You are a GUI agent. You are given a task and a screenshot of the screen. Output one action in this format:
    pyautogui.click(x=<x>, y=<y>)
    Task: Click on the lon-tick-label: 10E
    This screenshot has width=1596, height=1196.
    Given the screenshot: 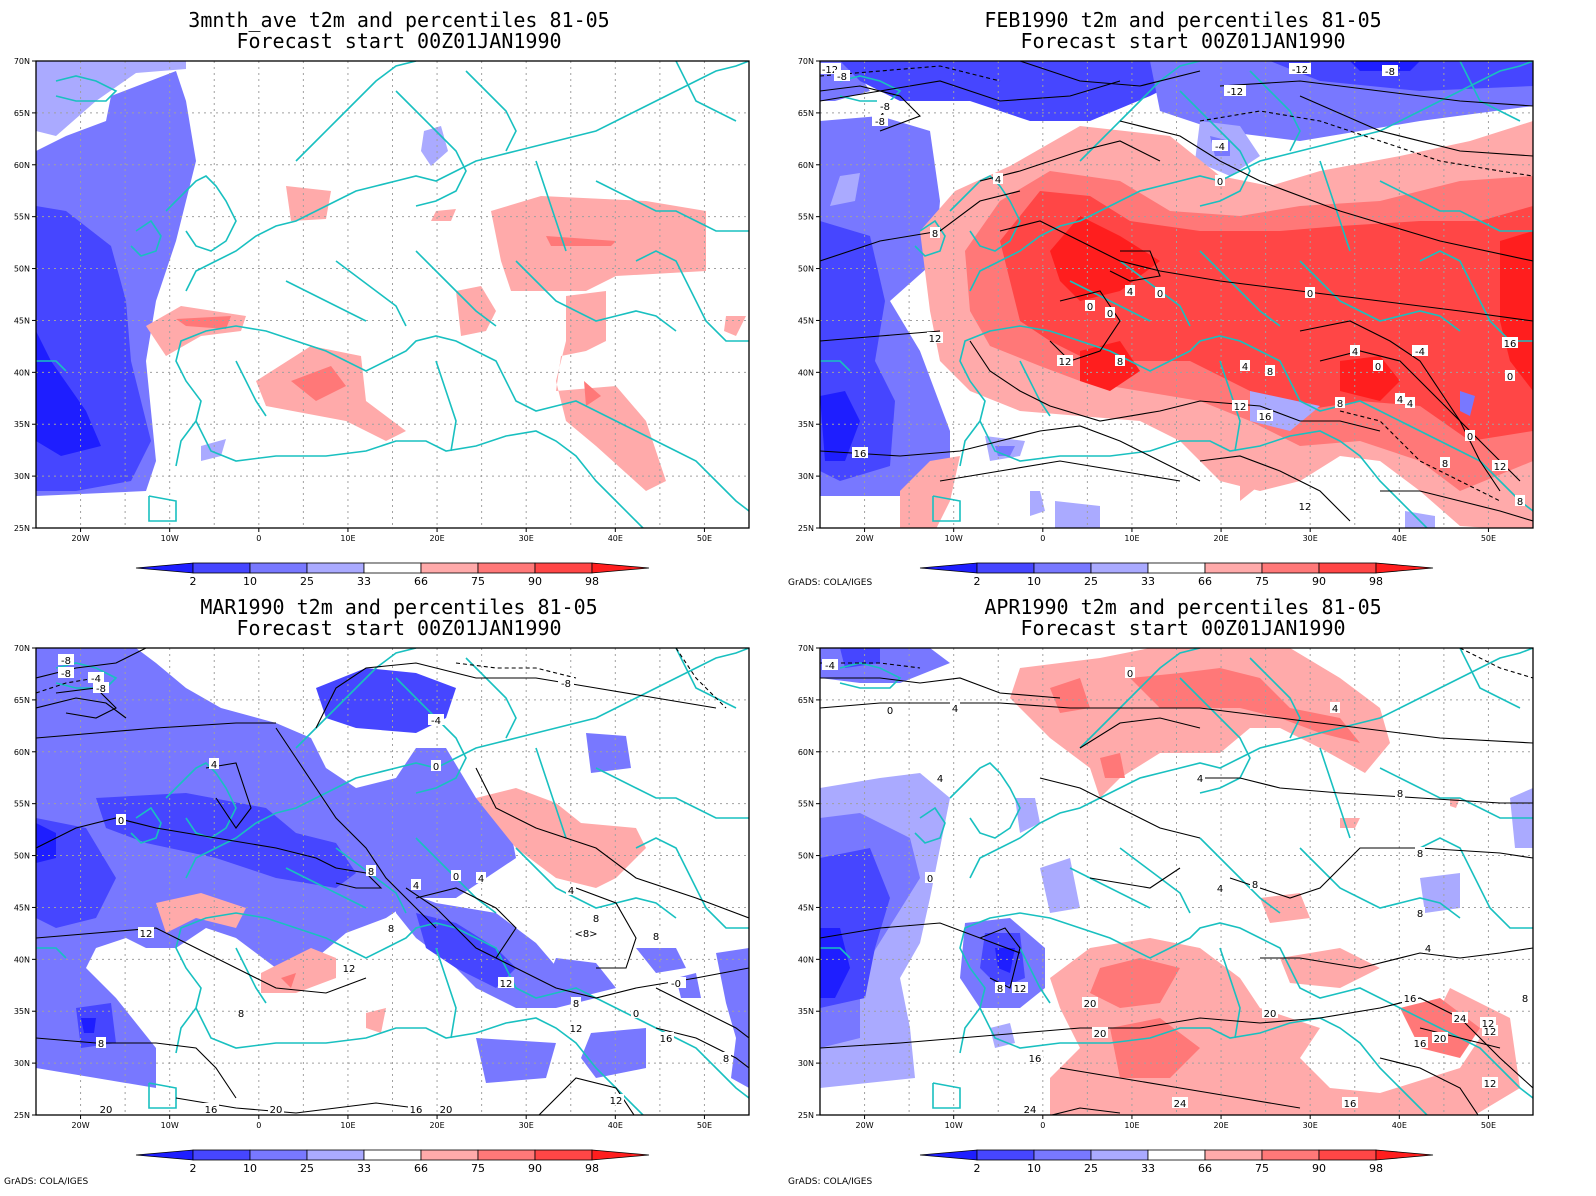 What is the action you would take?
    pyautogui.click(x=1131, y=538)
    